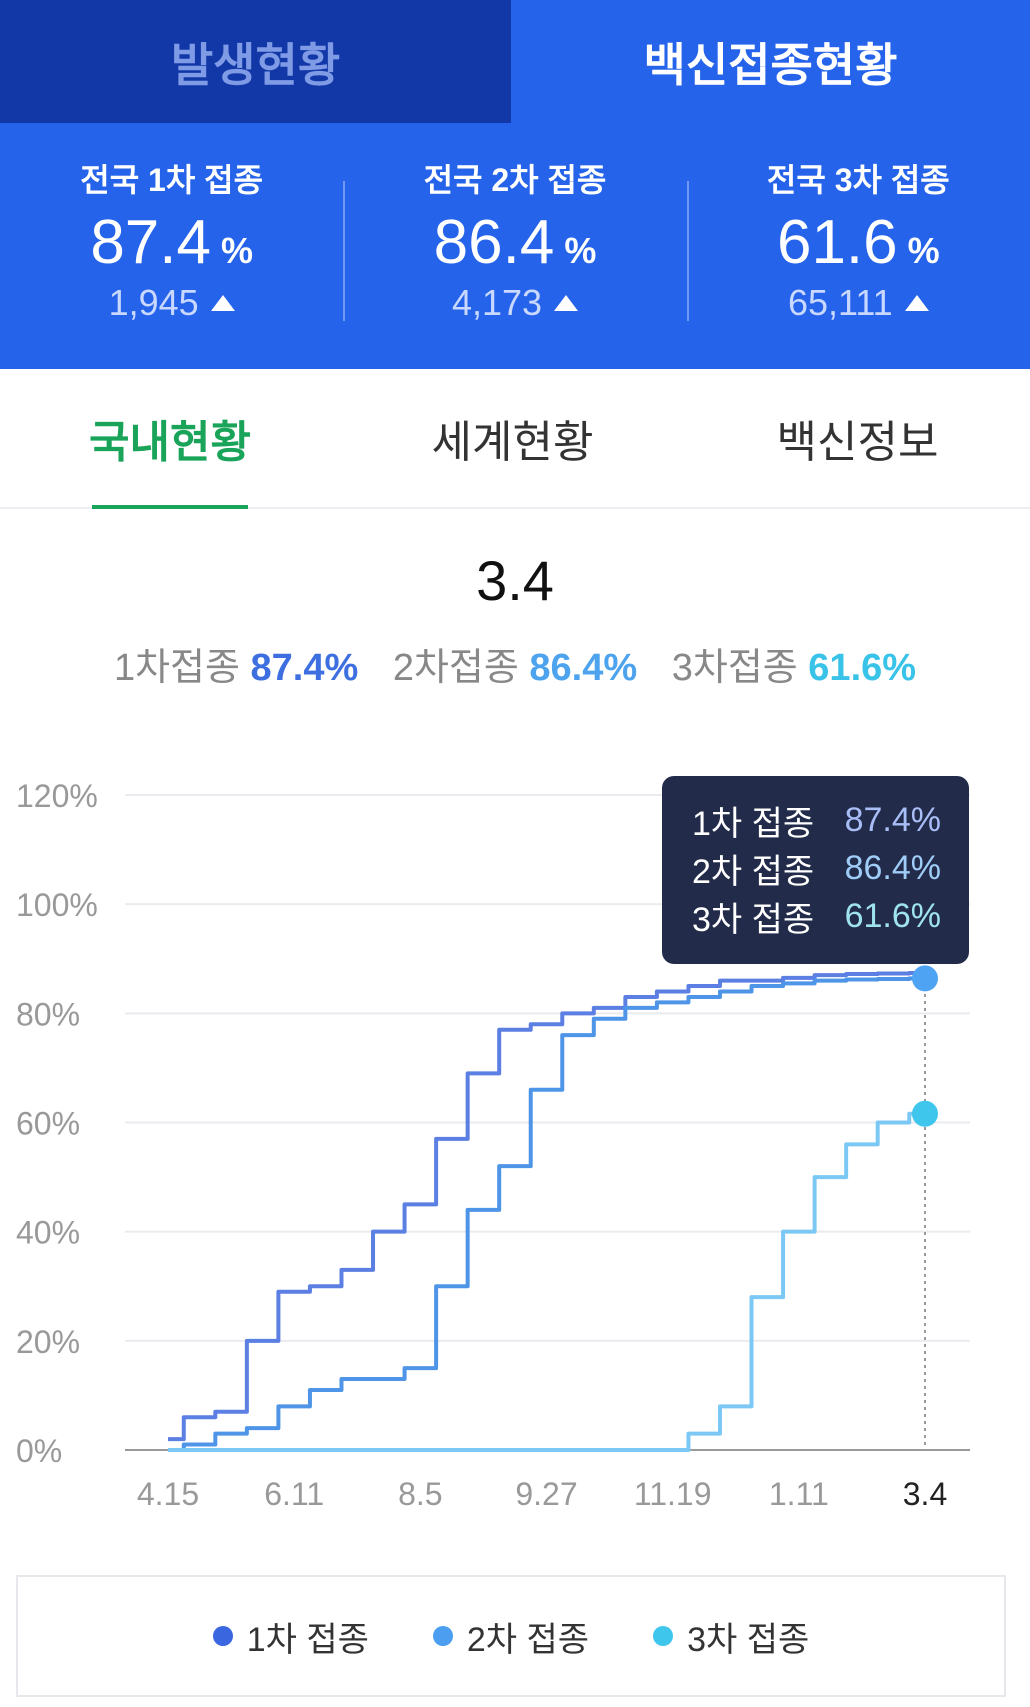 The image size is (1030, 1707). What do you see at coordinates (816, 820) in the screenshot?
I see `tooltip-row-first: 1차 접종 87.4%` at bounding box center [816, 820].